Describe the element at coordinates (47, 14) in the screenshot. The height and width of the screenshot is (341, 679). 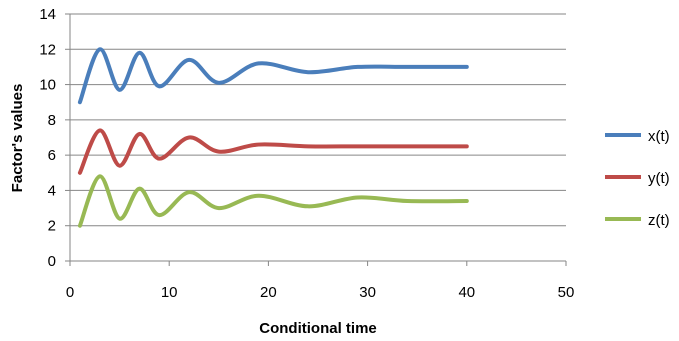
I see `y-tick-label: 14` at that location.